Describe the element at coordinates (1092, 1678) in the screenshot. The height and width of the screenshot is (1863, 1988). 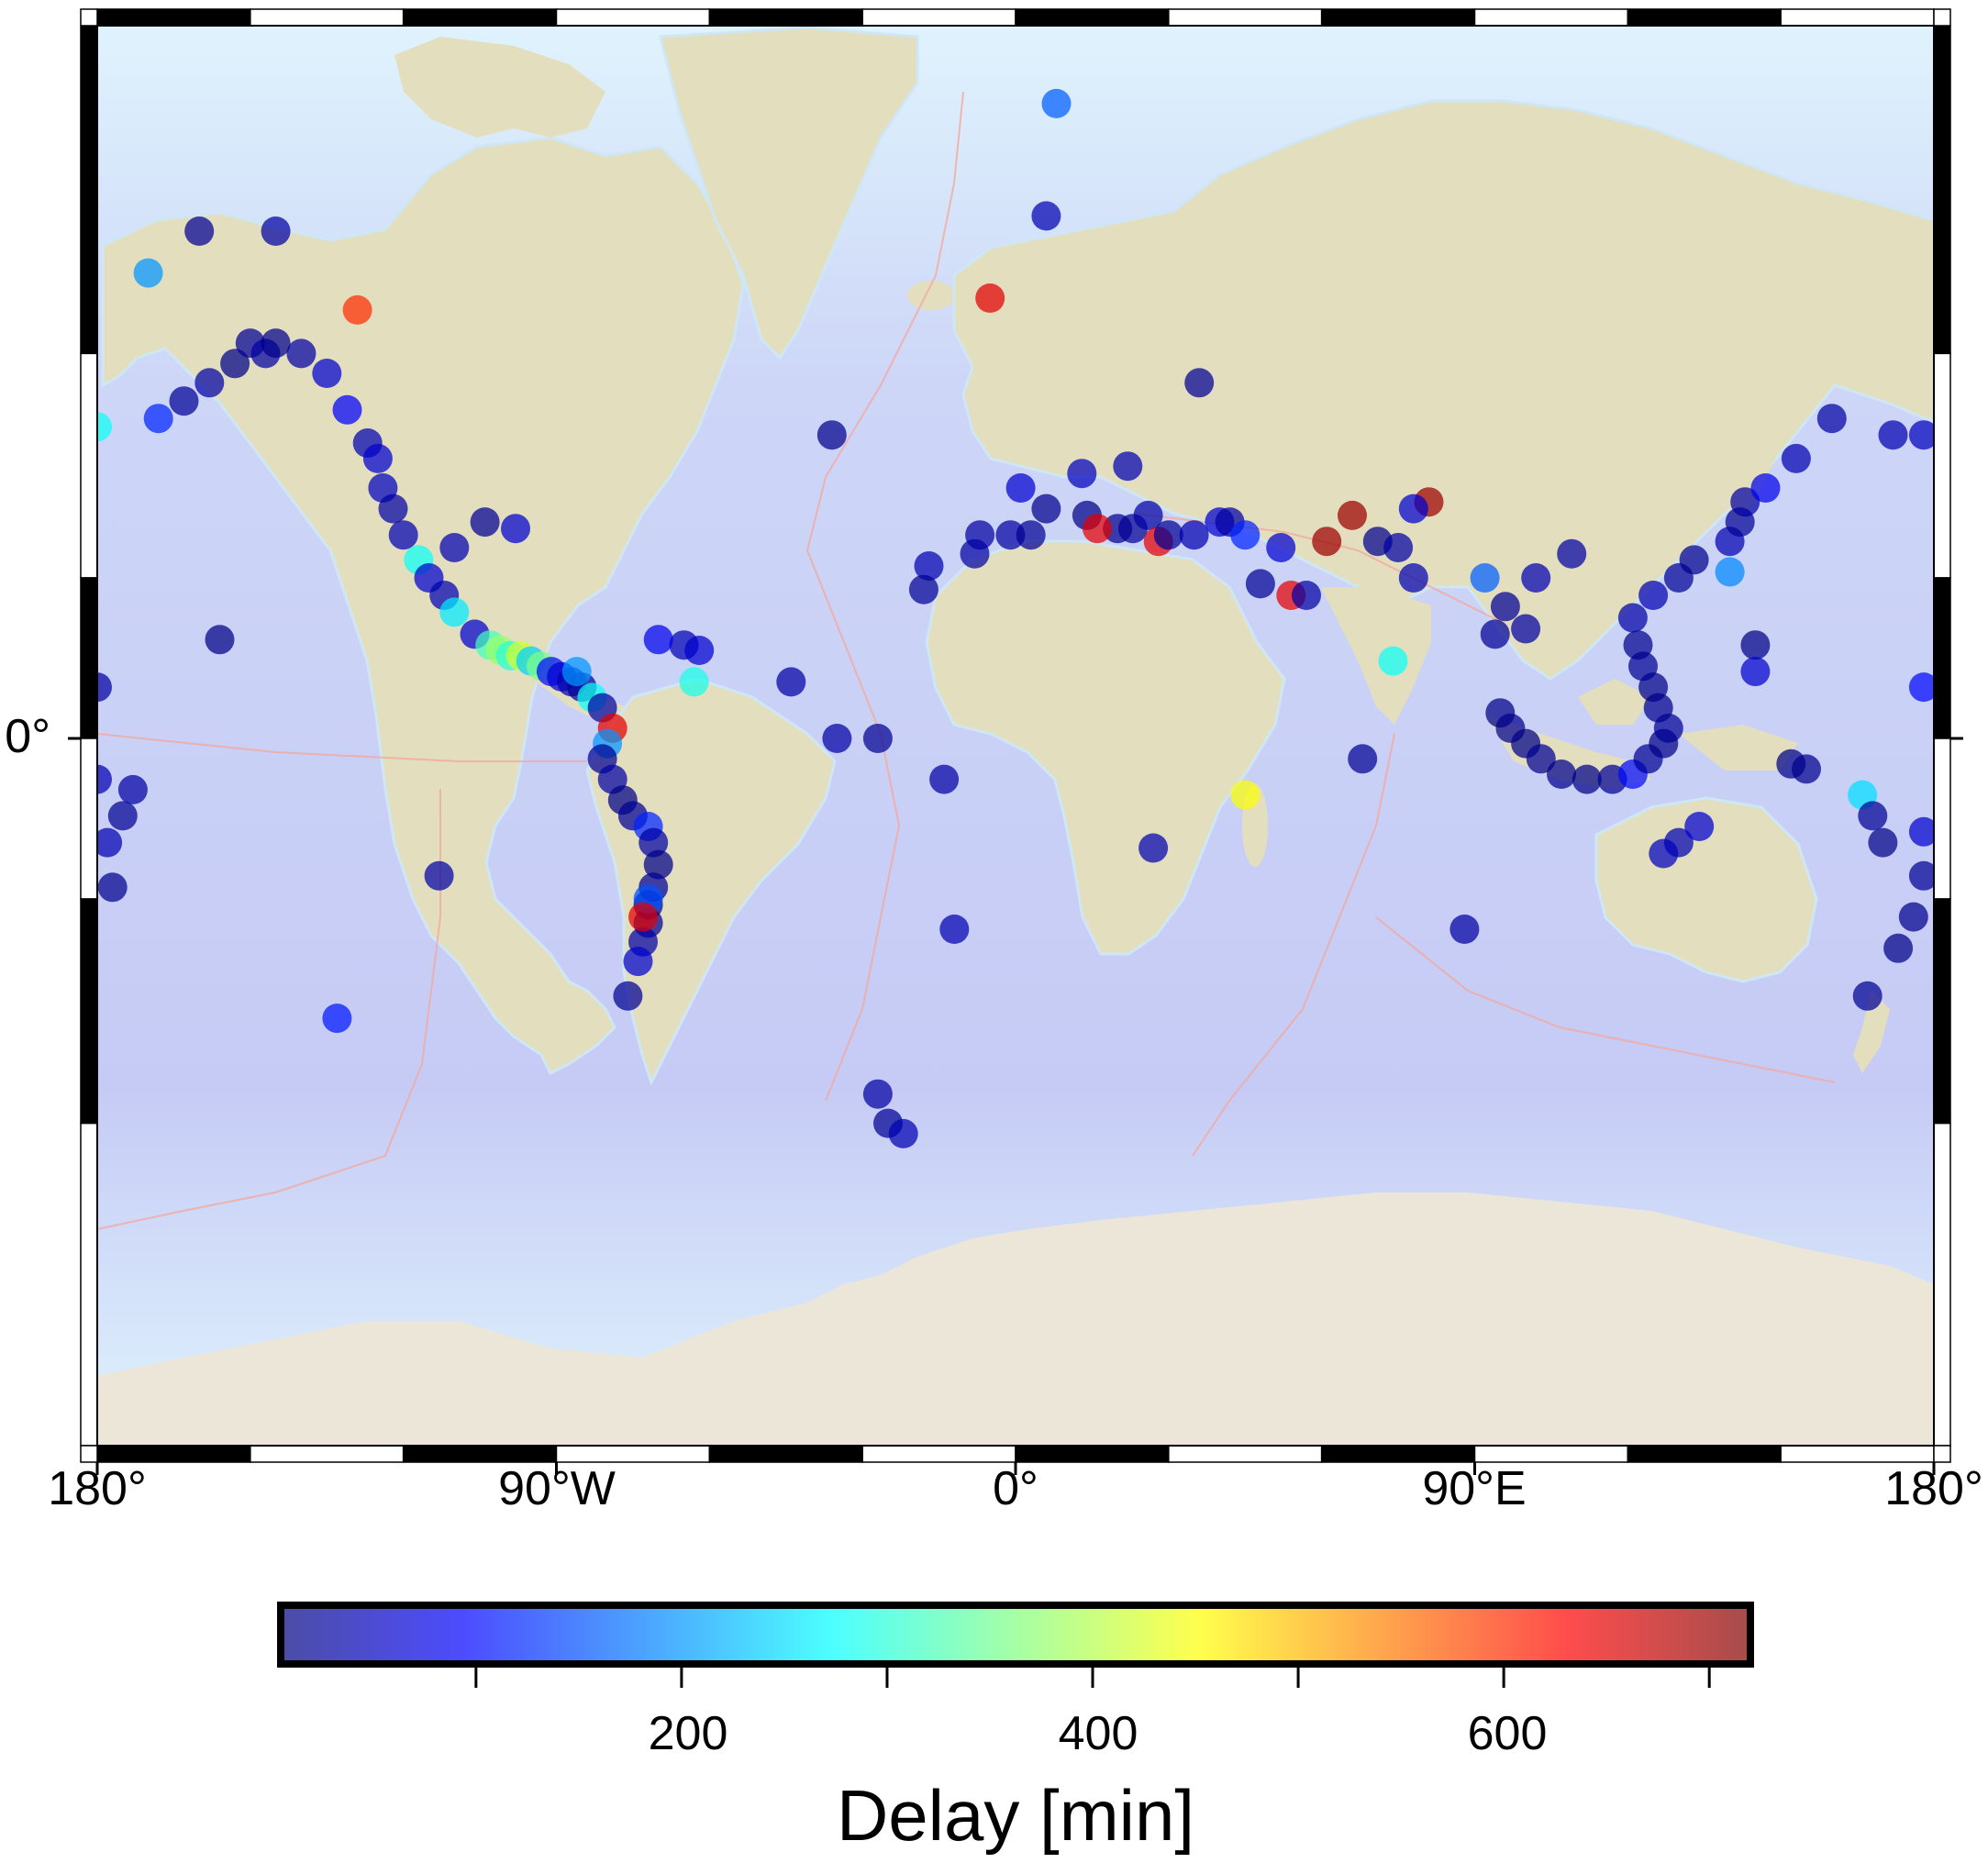
I see `colorbar-ticks` at that location.